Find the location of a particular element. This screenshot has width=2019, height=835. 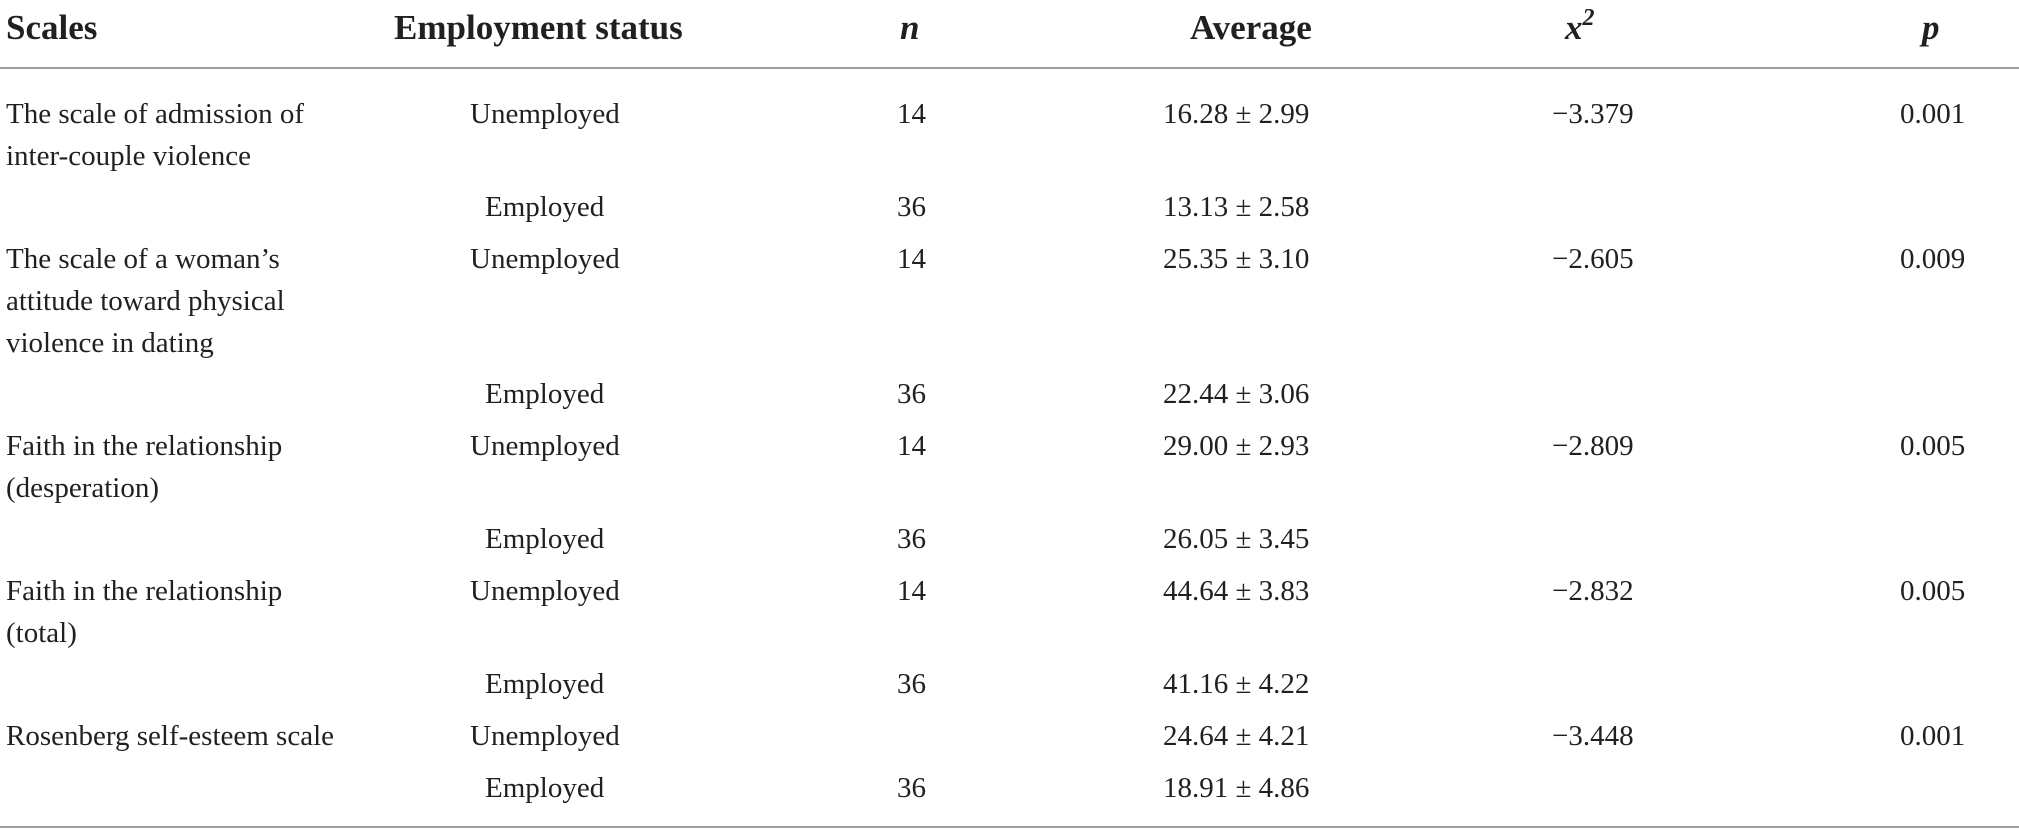

header-scales: Scales is located at coordinates (52, 27).